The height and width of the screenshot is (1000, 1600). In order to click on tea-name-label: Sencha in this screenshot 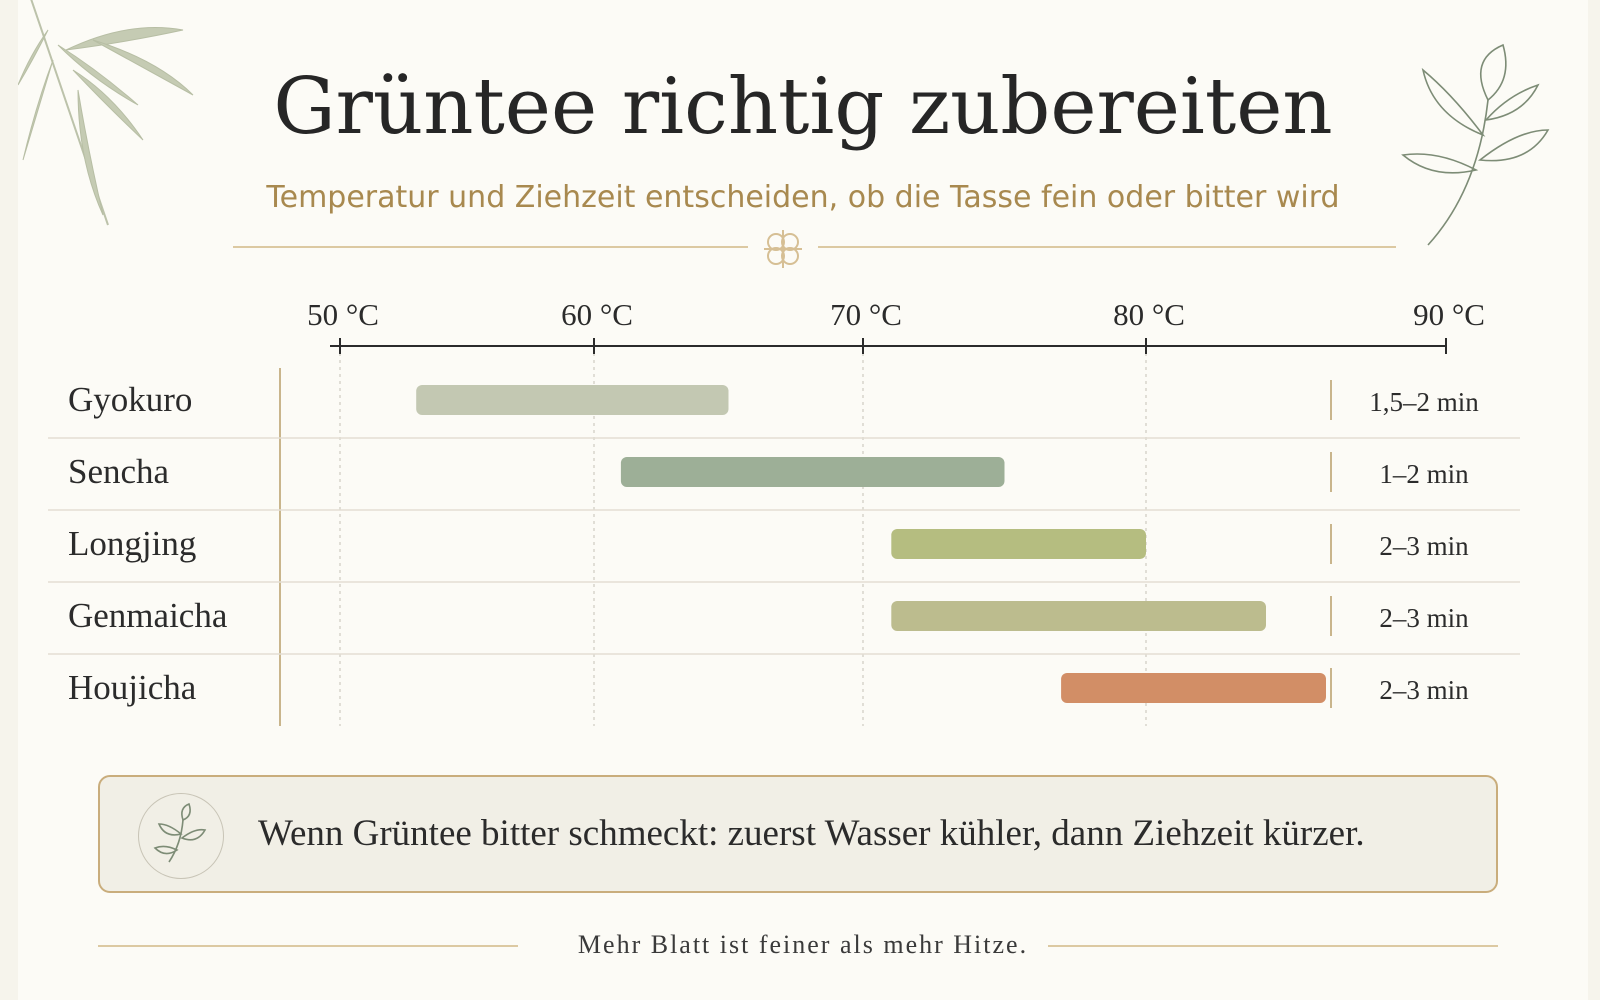, I will do `click(119, 471)`.